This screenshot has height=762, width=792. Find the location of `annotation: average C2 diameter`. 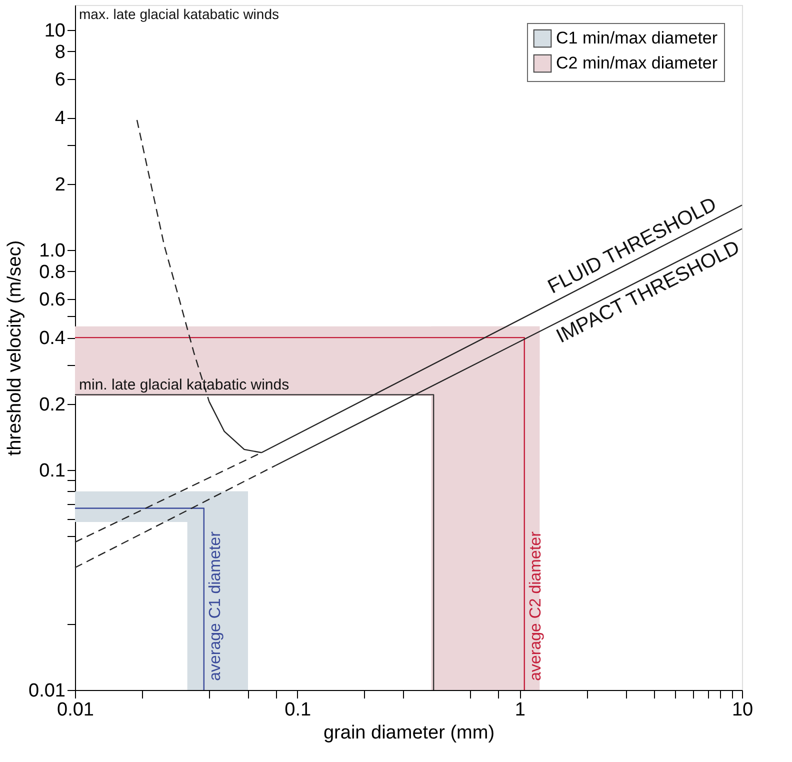

annotation: average C2 diameter is located at coordinates (535, 605).